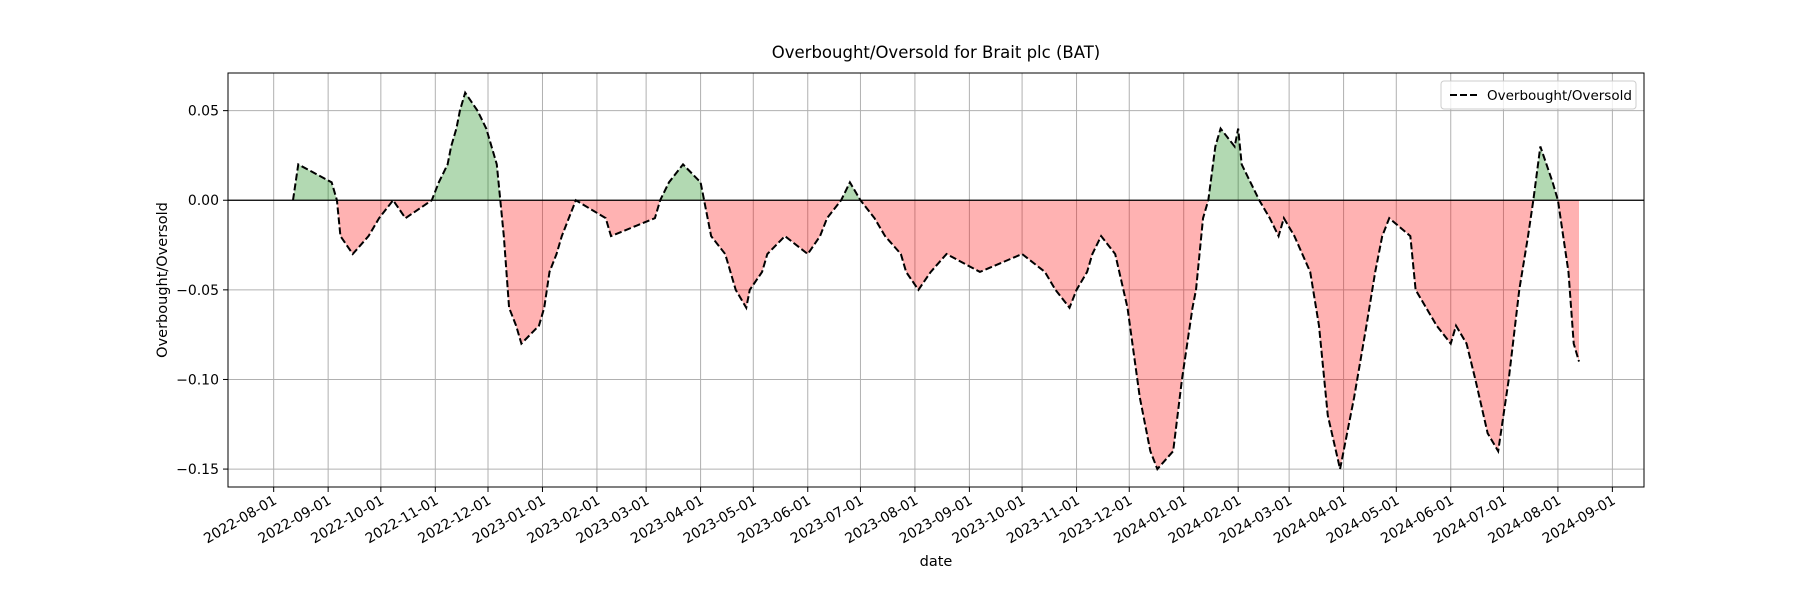  Describe the element at coordinates (163, 280) in the screenshot. I see `y-axis-label: Overbought/Oversold` at that location.